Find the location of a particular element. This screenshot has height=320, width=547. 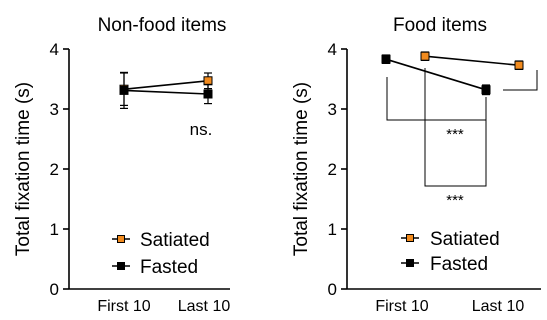

sig-bracket-last is located at coordinates (455, 127).